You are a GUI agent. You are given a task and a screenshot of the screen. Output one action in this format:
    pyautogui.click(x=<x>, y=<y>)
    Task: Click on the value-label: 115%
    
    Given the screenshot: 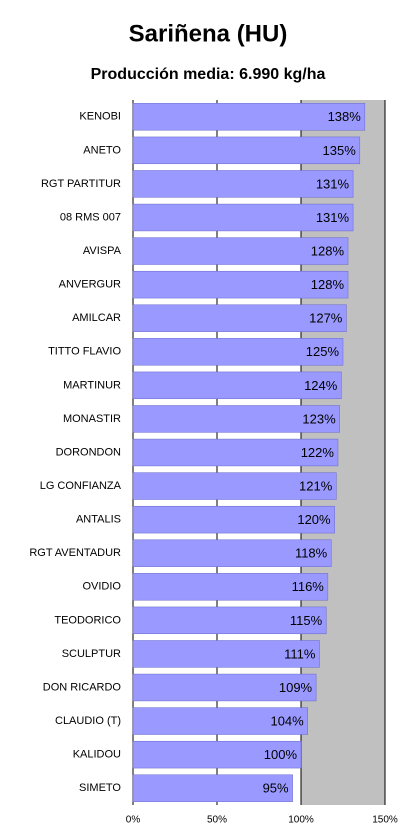 What is the action you would take?
    pyautogui.click(x=306, y=620)
    